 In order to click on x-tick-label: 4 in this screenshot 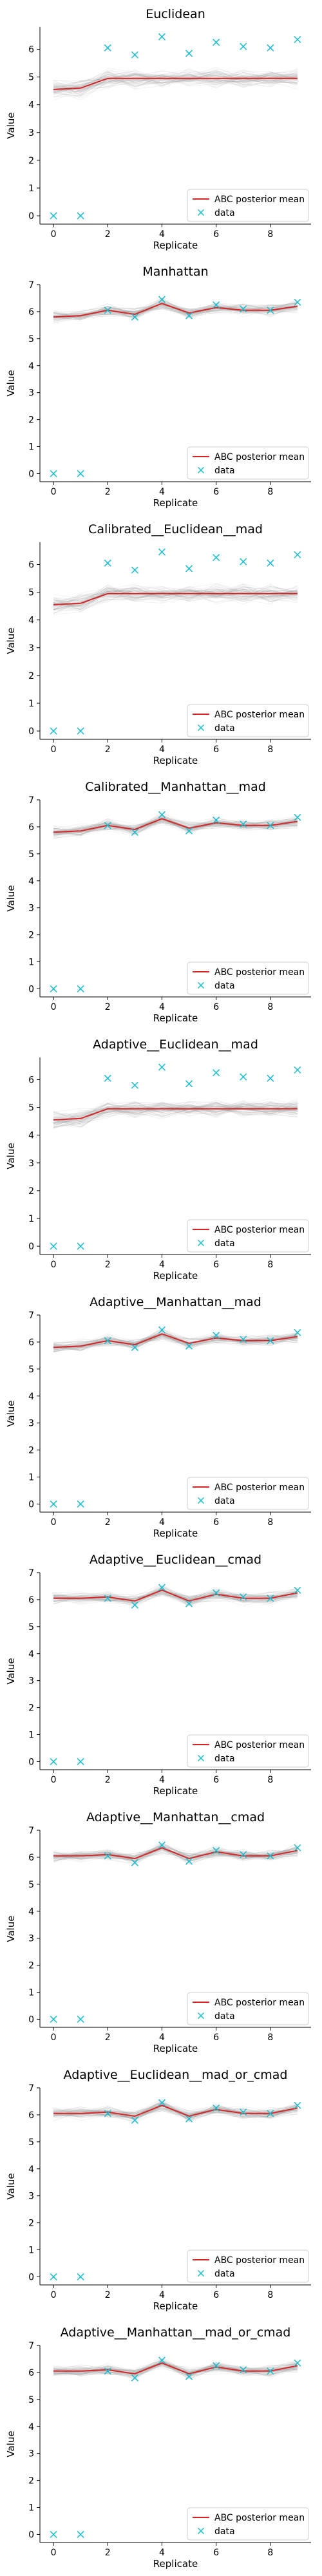, I will do `click(162, 492)`.